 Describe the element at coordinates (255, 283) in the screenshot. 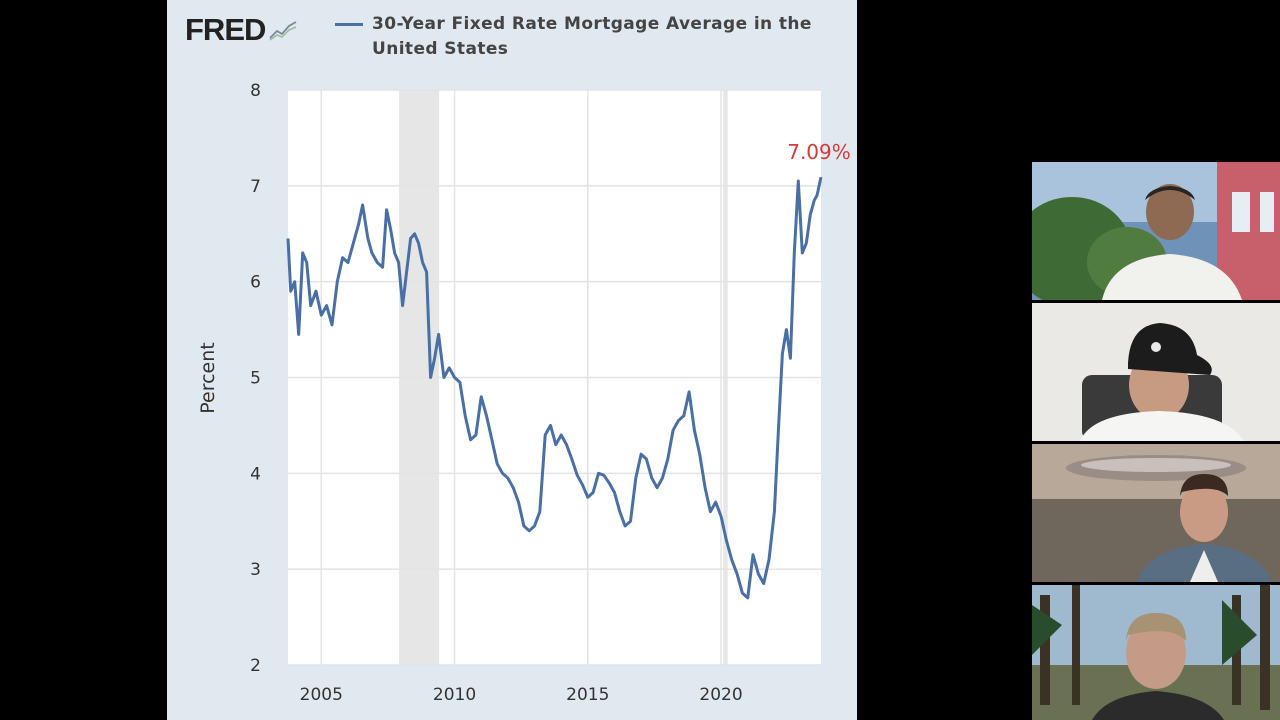

I see `y-tick-label: 6` at that location.